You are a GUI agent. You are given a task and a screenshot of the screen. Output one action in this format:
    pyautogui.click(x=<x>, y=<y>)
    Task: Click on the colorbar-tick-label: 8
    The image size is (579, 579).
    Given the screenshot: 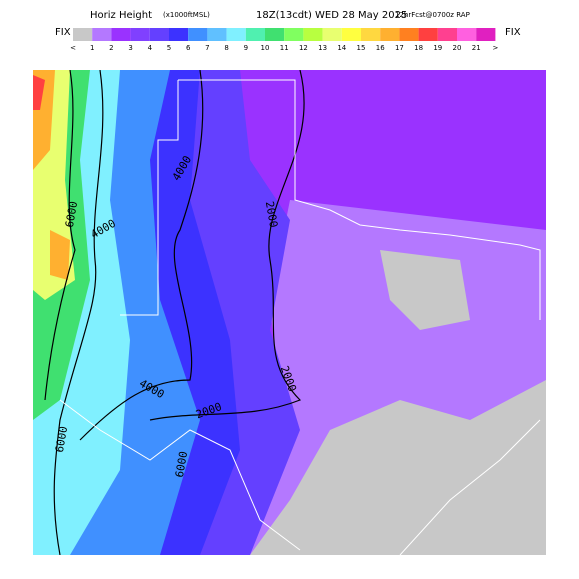 What is the action you would take?
    pyautogui.click(x=226, y=48)
    